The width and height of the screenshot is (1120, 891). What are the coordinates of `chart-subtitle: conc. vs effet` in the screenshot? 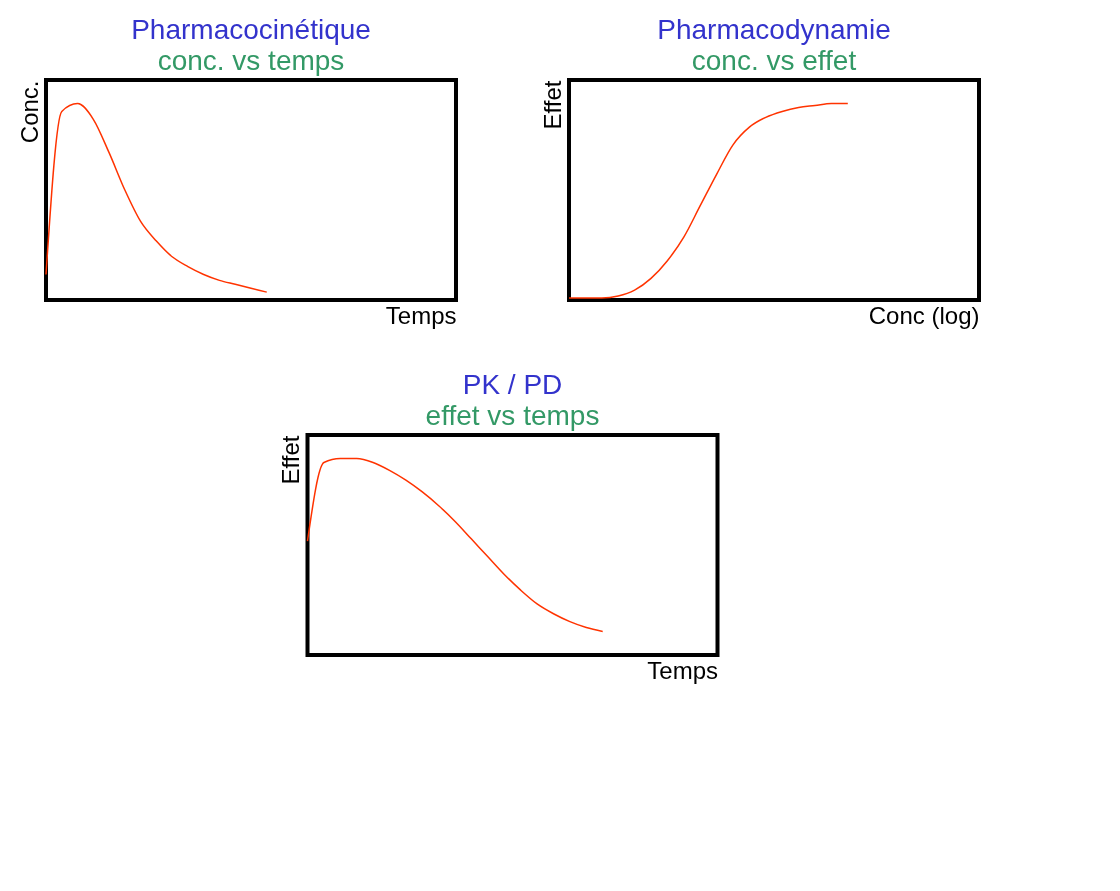 It's located at (774, 60).